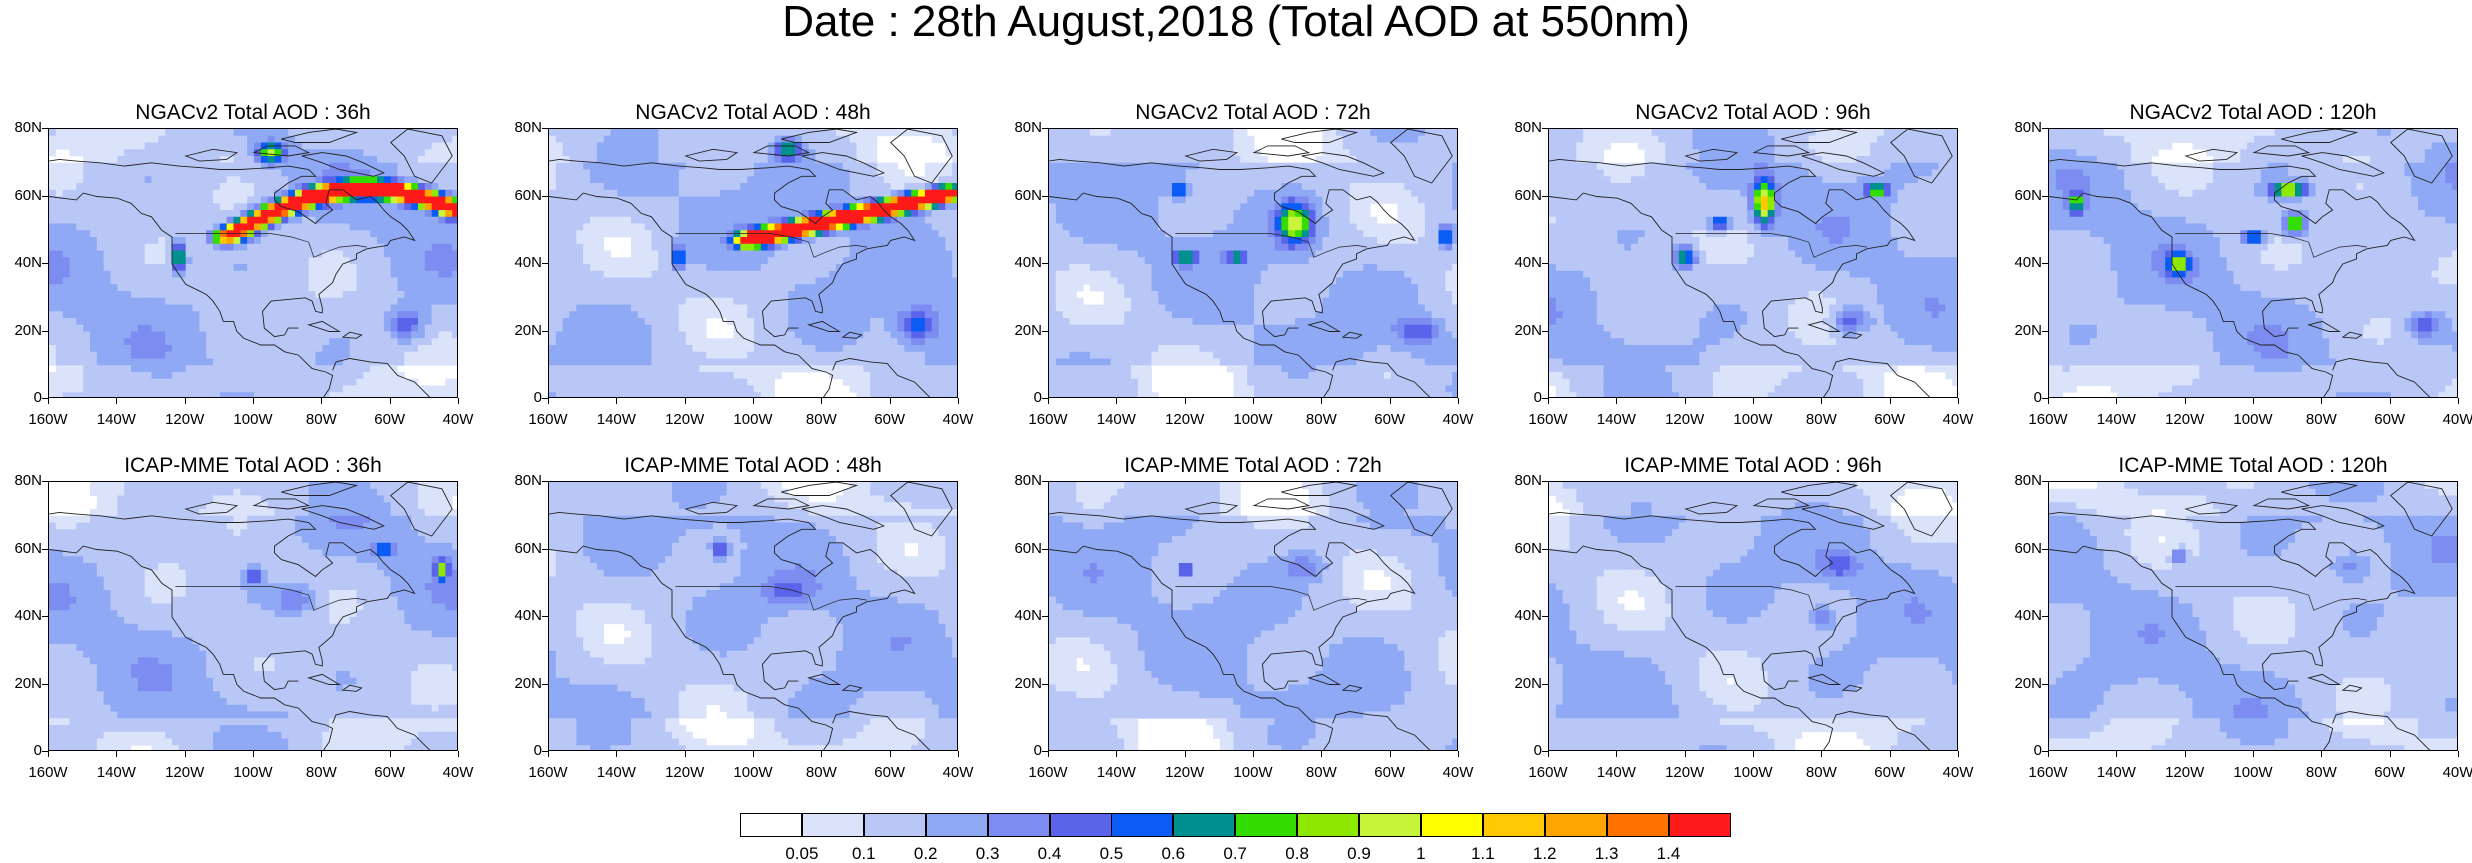  What do you see at coordinates (1235, 854) in the screenshot?
I see `colorbar-label: 0.7` at bounding box center [1235, 854].